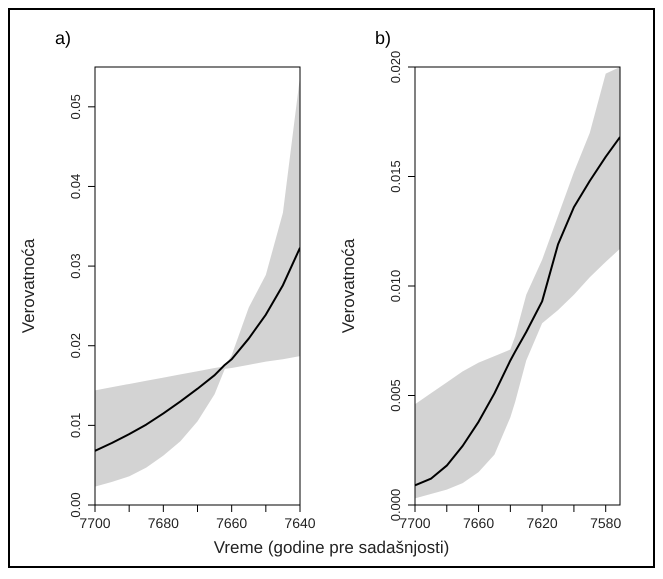 The width and height of the screenshot is (663, 579). I want to click on y-tick-label: 0.020, so click(395, 67).